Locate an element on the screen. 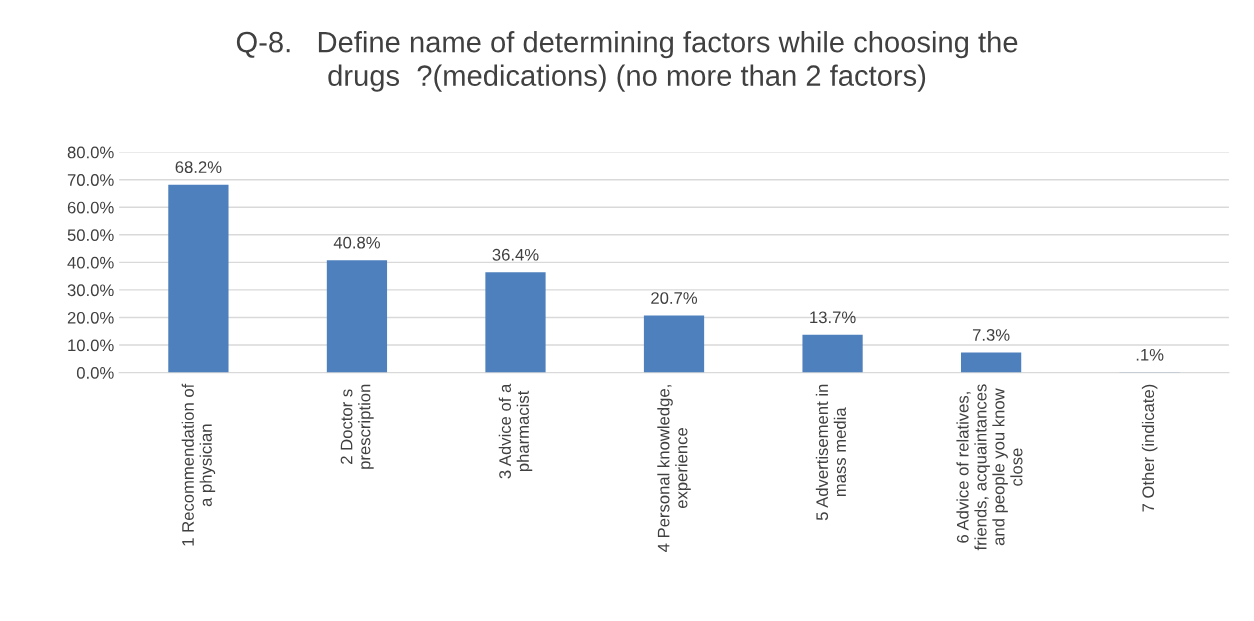 This screenshot has width=1254, height=621. x-tick-label: 3 Advice of a pharmacist is located at coordinates (515, 431).